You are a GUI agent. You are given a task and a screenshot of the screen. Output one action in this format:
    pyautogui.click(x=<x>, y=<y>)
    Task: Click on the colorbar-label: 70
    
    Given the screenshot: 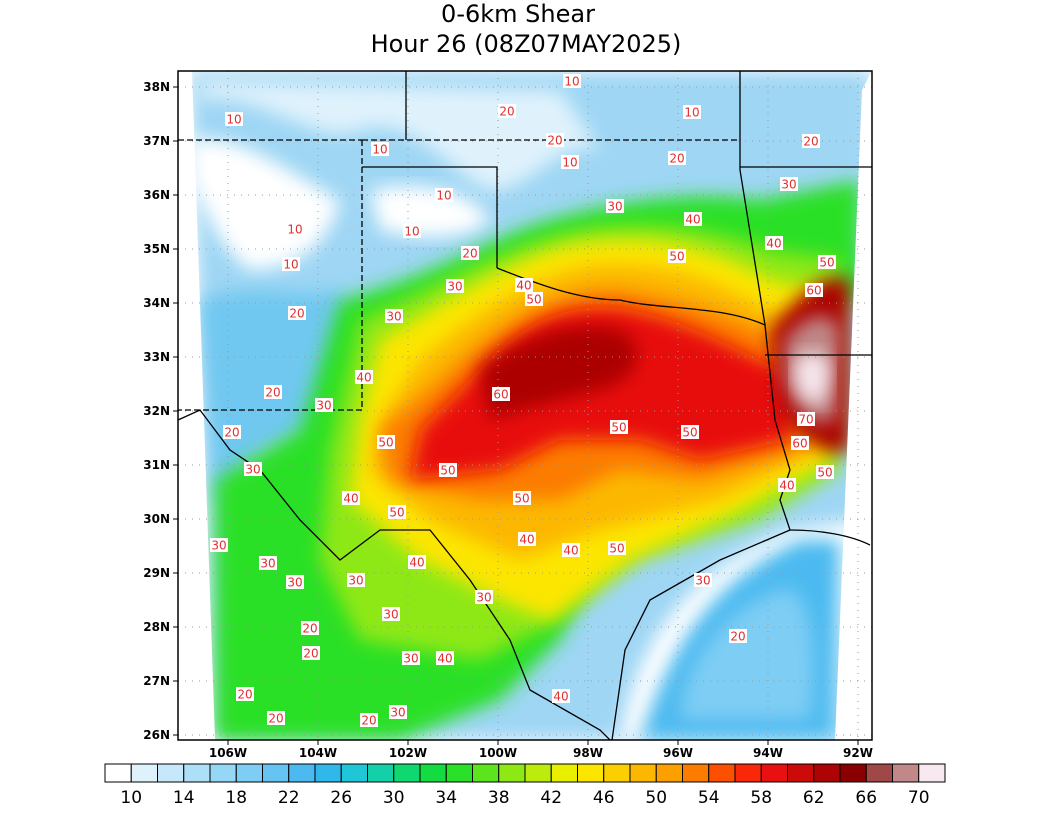 What is the action you would take?
    pyautogui.click(x=919, y=798)
    